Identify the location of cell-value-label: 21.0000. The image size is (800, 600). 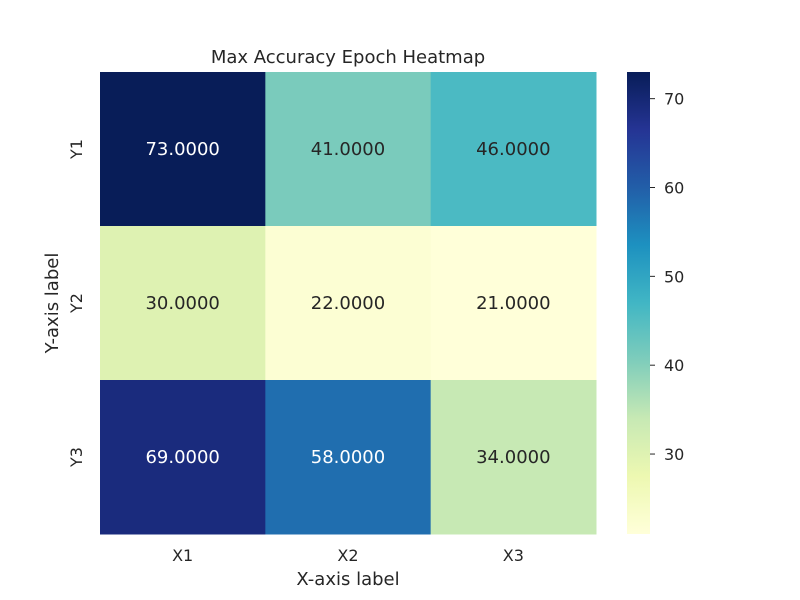
(513, 303).